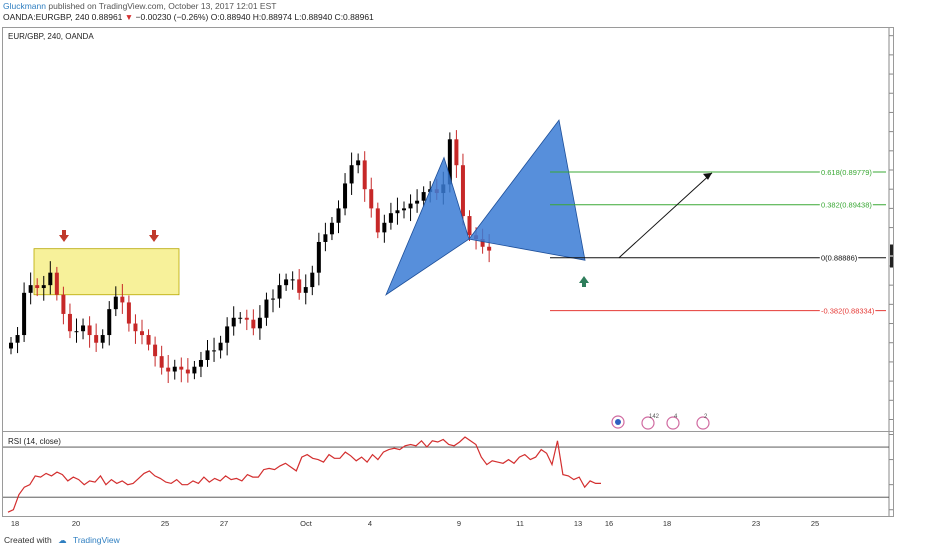 This screenshot has height=550, width=932. I want to click on time-tick-label: 18, so click(15, 523).